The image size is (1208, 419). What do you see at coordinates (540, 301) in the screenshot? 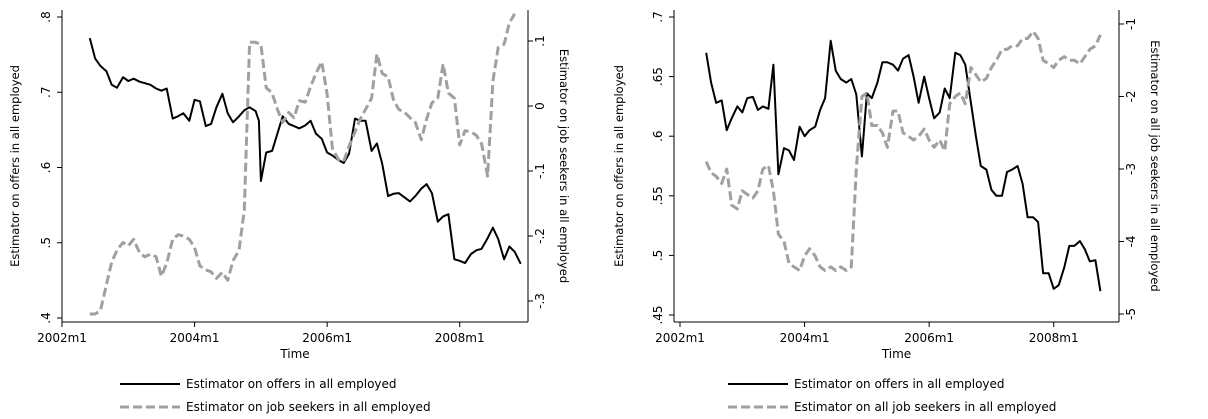
I see `y-right-tick-label: -.3` at bounding box center [540, 301].